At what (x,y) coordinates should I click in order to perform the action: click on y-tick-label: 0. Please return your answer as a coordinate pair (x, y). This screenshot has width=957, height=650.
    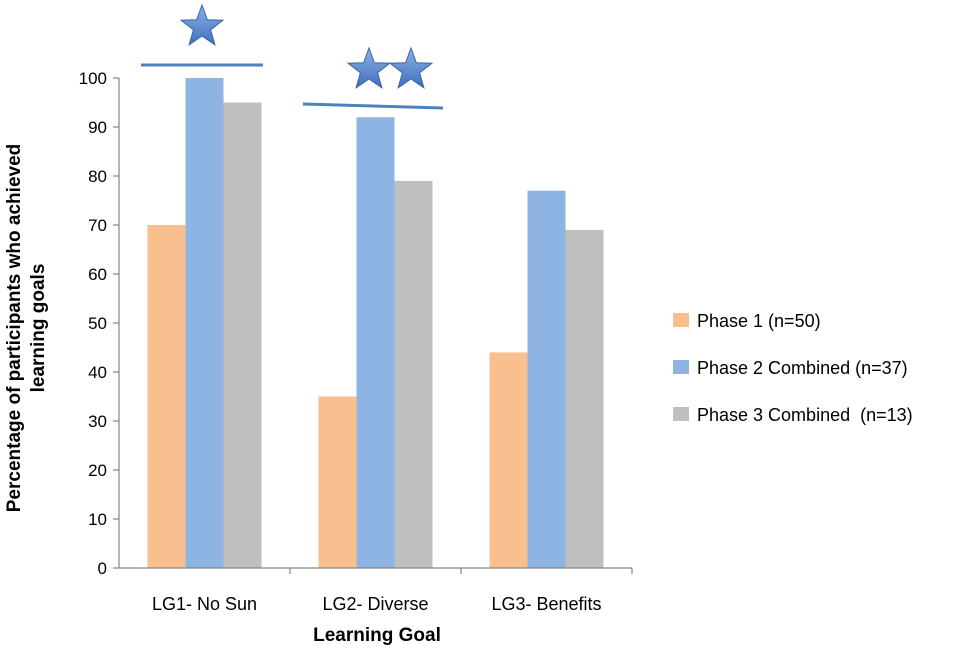
    Looking at the image, I should click on (102, 568).